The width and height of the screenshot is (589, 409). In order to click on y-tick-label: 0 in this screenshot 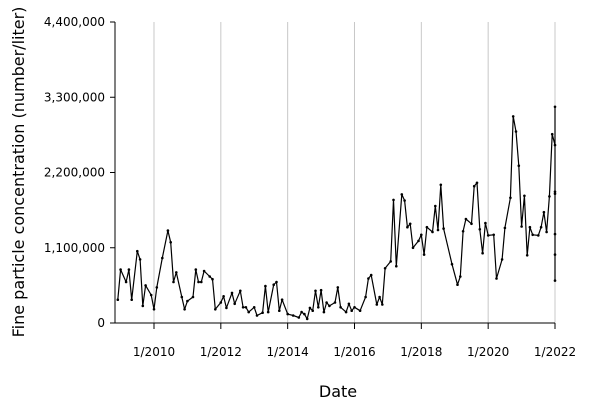, I will do `click(101, 323)`.